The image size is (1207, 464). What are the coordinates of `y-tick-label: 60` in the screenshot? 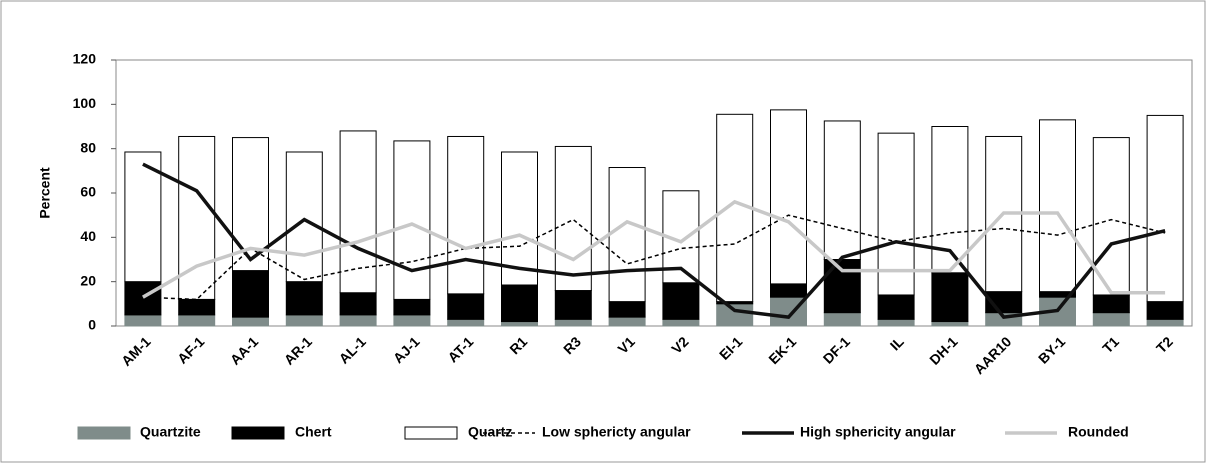 It's located at (88, 192).